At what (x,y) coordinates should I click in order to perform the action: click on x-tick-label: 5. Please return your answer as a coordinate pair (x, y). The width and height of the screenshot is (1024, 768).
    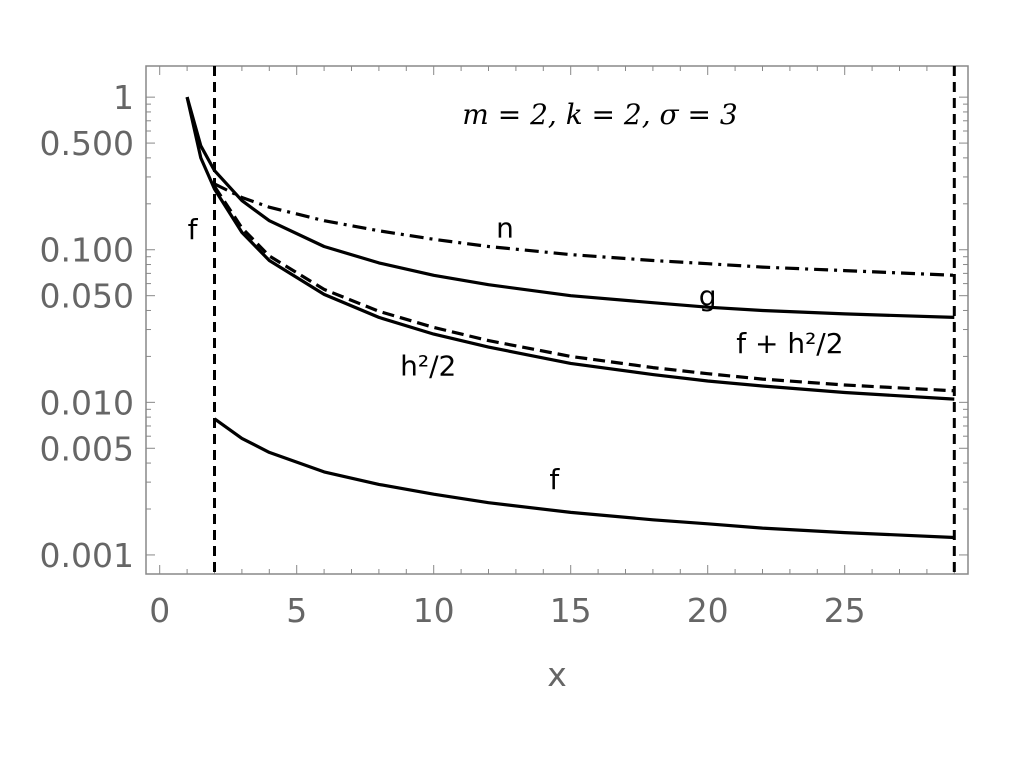
    Looking at the image, I should click on (296, 610).